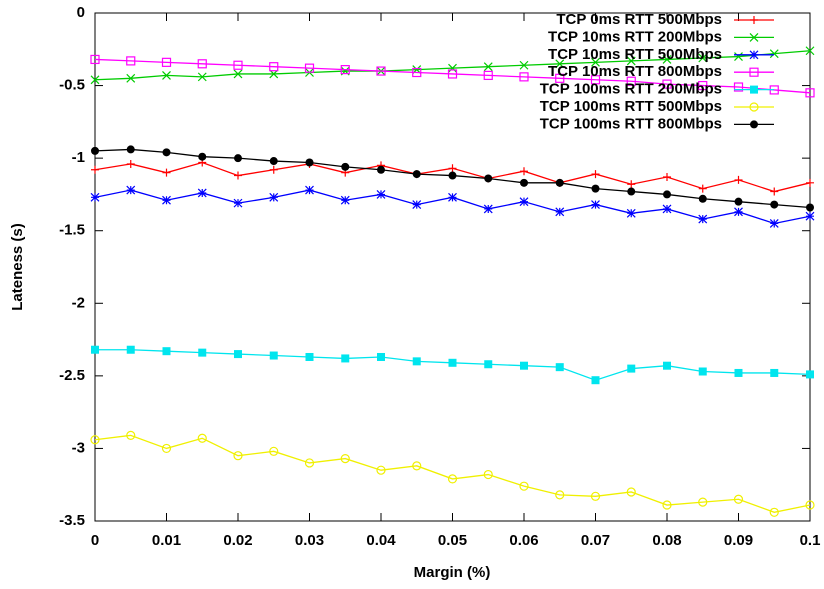 Image resolution: width=824 pixels, height=589 pixels. What do you see at coordinates (631, 89) in the screenshot?
I see `legend-label: TCP 100ms RTT 200Mbps` at bounding box center [631, 89].